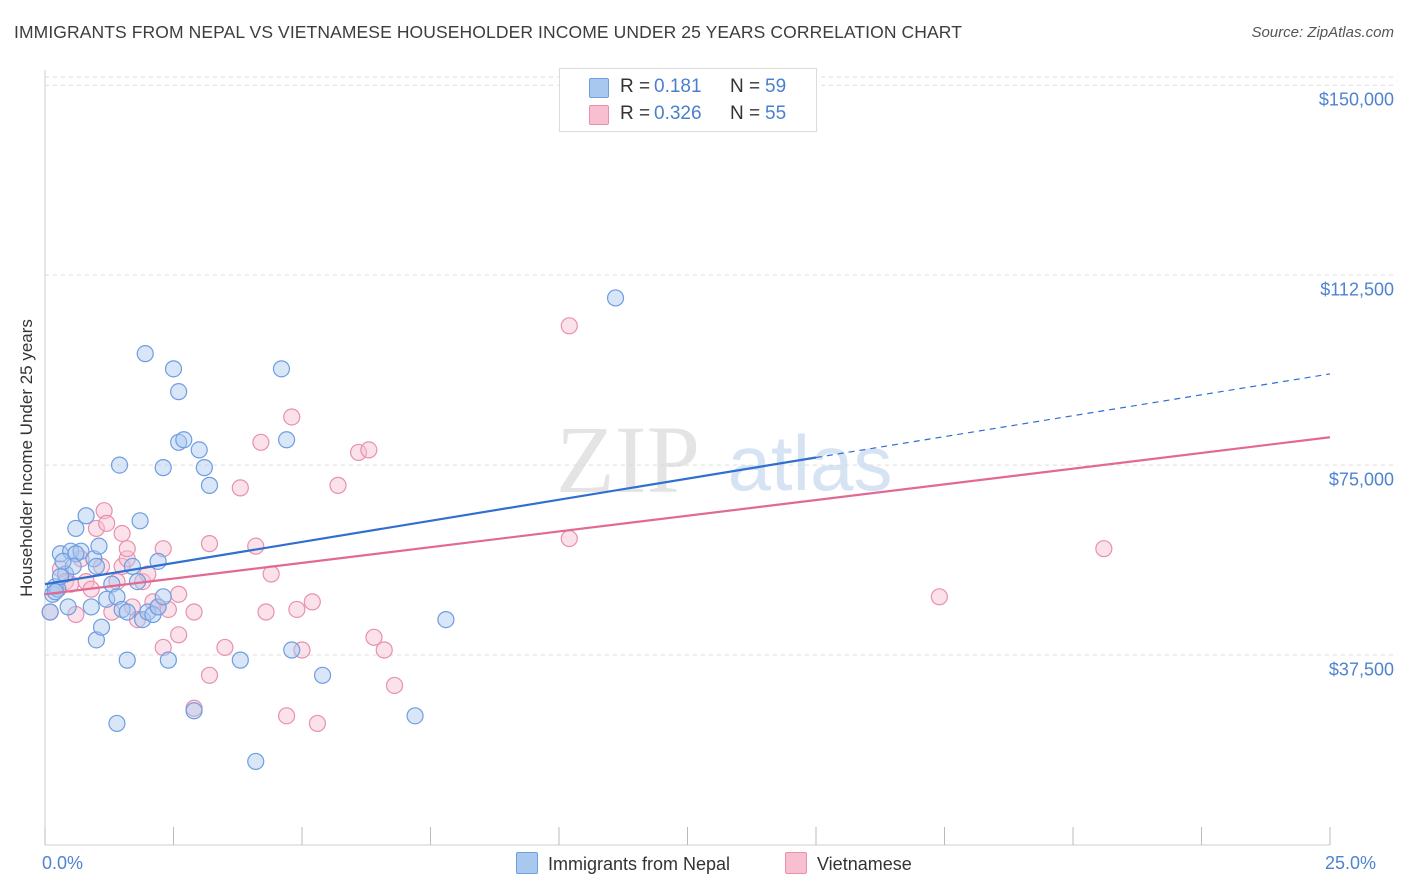 Image resolution: width=1406 pixels, height=892 pixels. What do you see at coordinates (1357, 289) in the screenshot?
I see `y-tick-label: $112,500` at bounding box center [1357, 289].